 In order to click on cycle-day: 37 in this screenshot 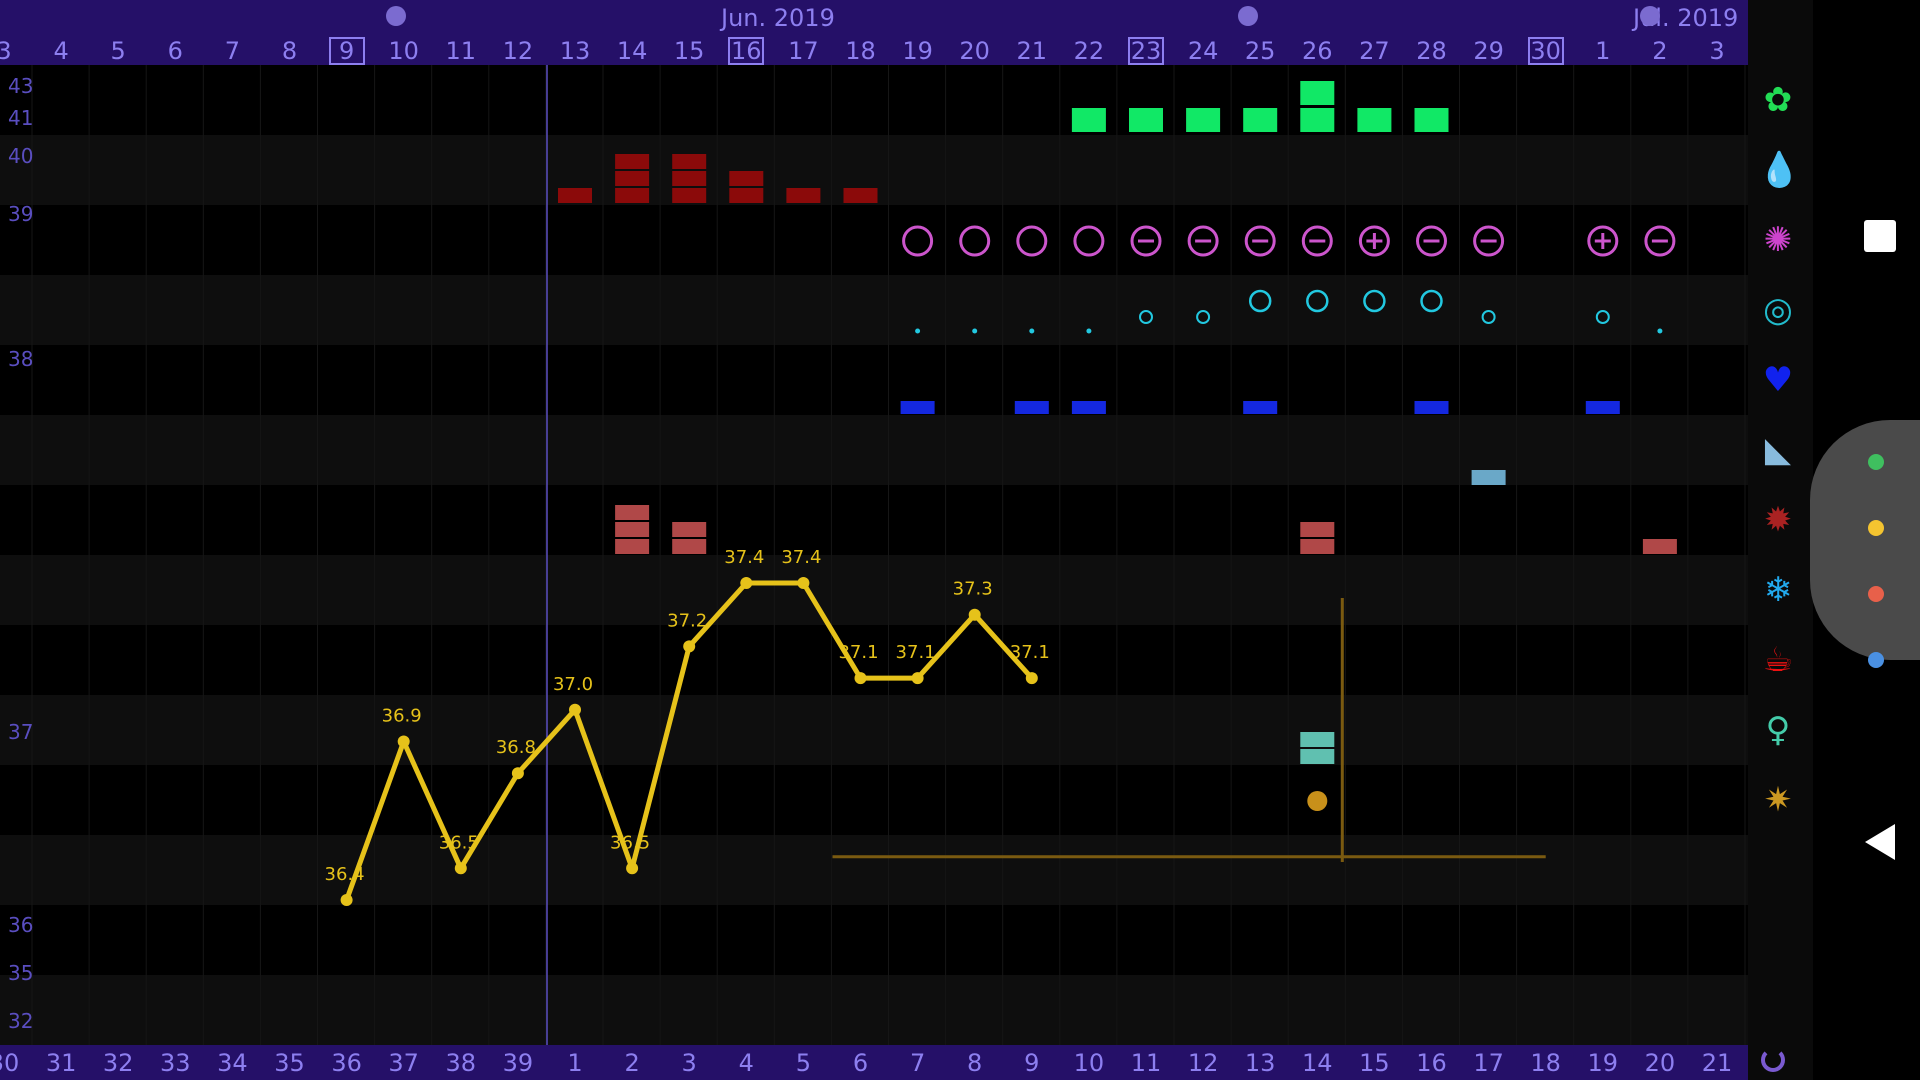, I will do `click(403, 1063)`.